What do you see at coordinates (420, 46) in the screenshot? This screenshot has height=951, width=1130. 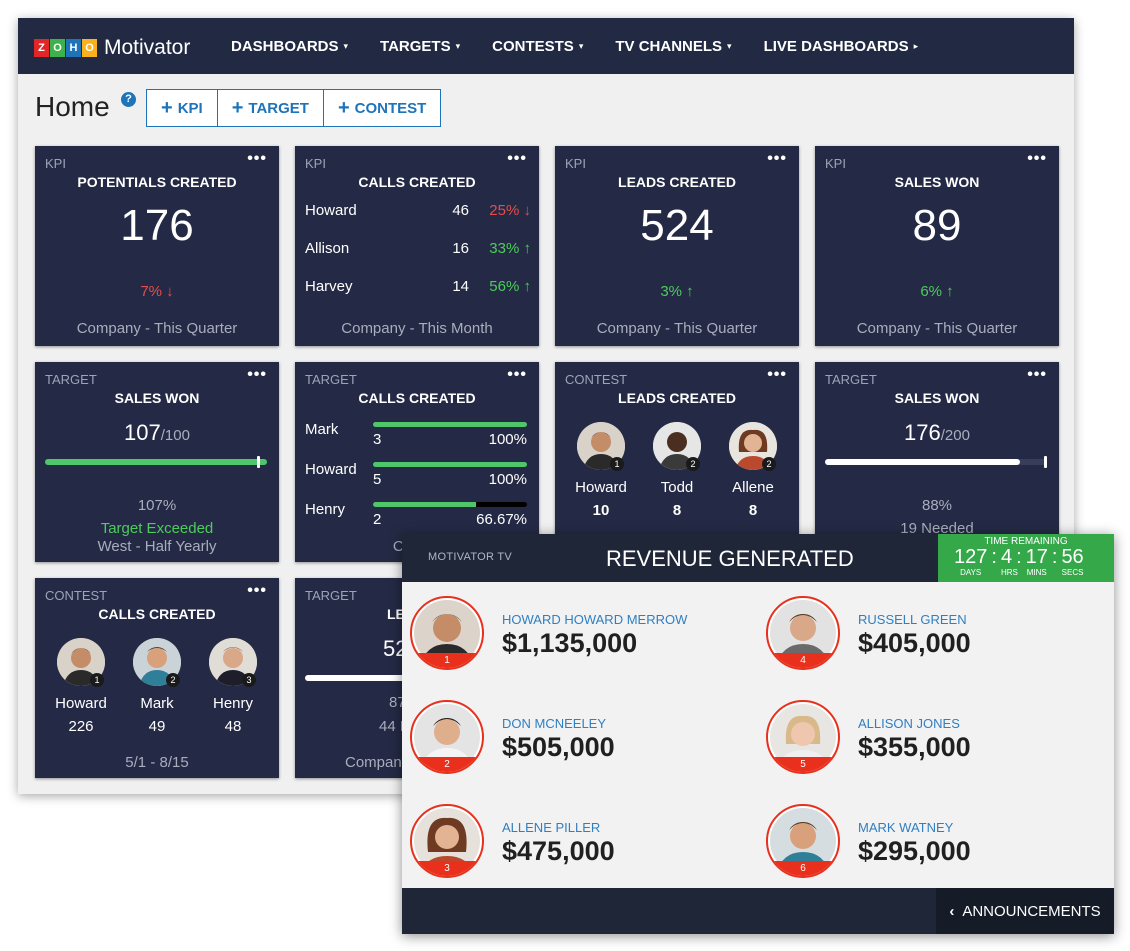 I see `nav-targets: TARGETS ▾` at bounding box center [420, 46].